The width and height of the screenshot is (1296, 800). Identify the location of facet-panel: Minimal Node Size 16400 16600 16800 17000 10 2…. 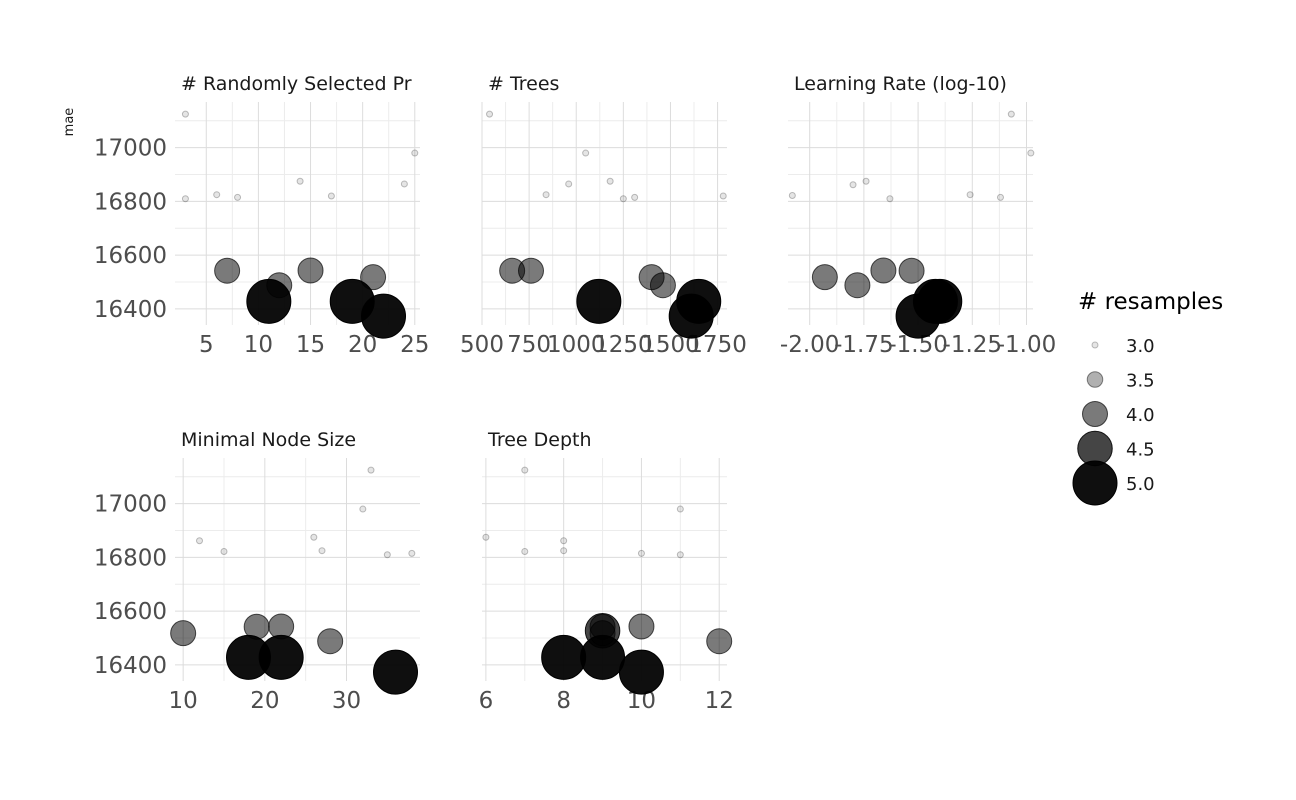
(257, 571).